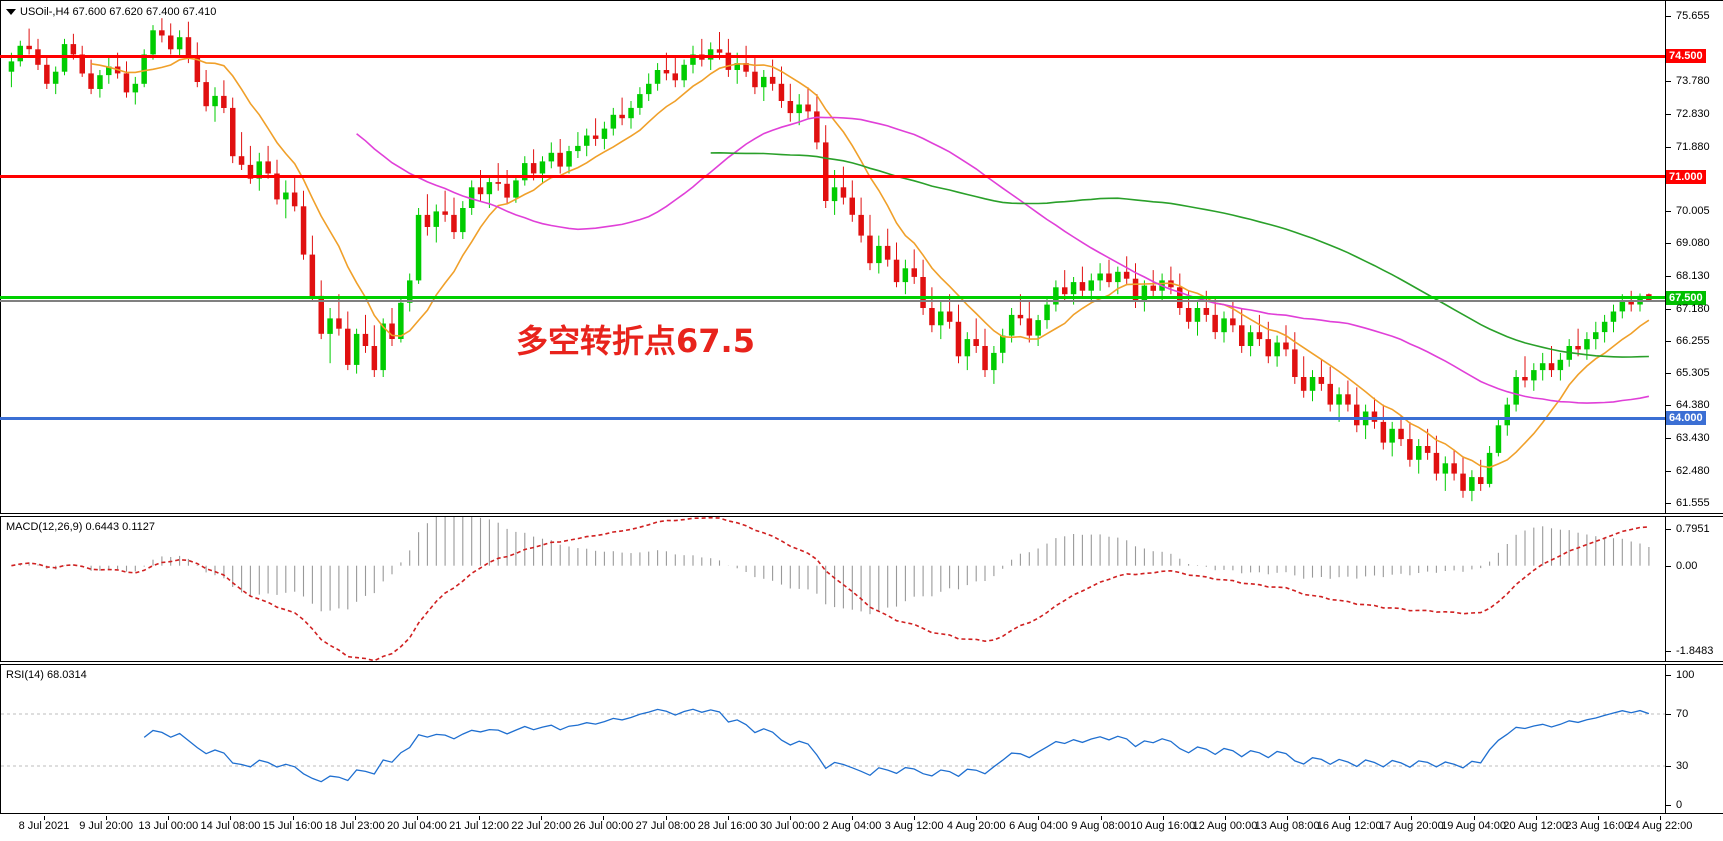 Image resolution: width=1723 pixels, height=841 pixels. What do you see at coordinates (1686, 297) in the screenshot?
I see `price-level-badge: 67.500` at bounding box center [1686, 297].